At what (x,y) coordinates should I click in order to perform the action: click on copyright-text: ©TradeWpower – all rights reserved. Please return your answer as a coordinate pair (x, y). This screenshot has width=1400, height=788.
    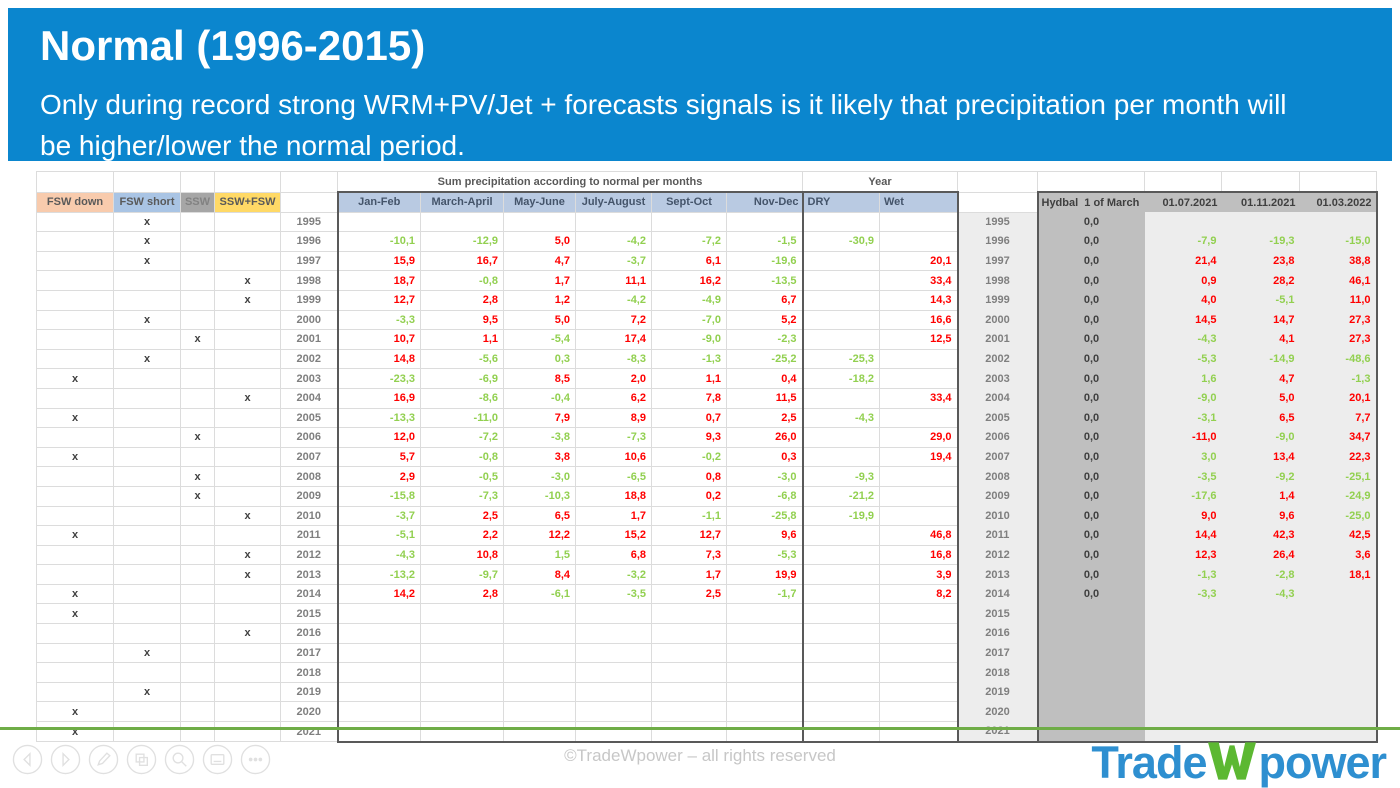
    Looking at the image, I should click on (700, 755).